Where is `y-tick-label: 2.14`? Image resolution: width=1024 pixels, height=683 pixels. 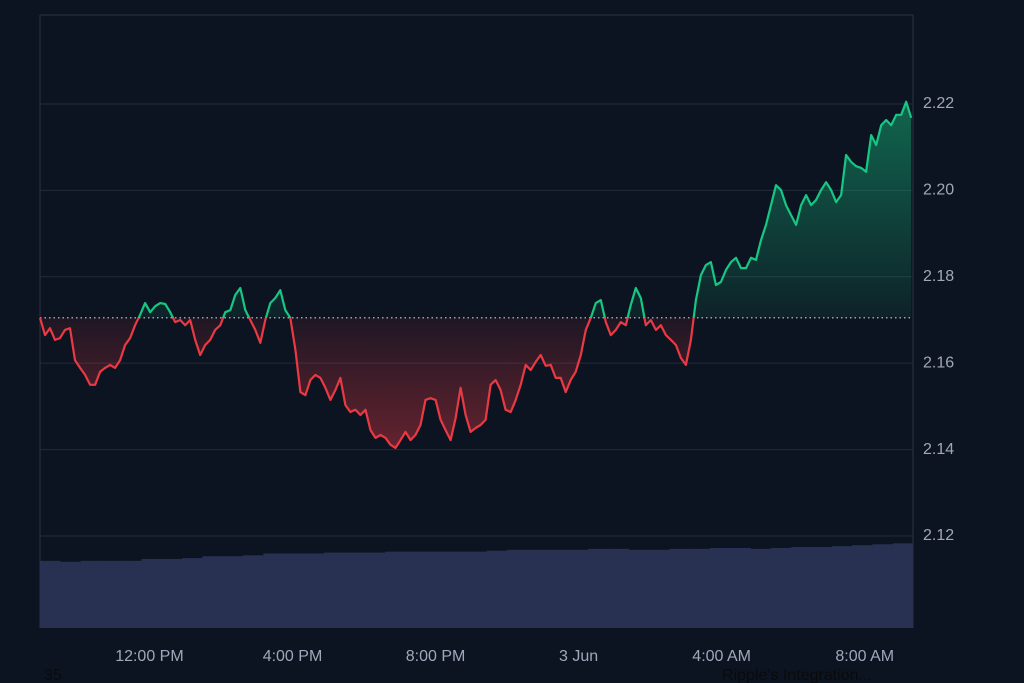
y-tick-label: 2.14 is located at coordinates (938, 449).